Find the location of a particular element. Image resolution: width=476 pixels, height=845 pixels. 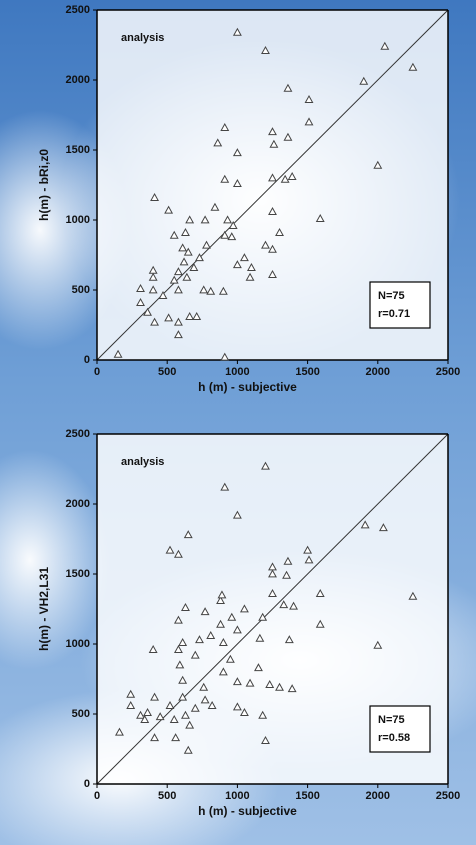

x-tick-label: 2500 is located at coordinates (448, 372).